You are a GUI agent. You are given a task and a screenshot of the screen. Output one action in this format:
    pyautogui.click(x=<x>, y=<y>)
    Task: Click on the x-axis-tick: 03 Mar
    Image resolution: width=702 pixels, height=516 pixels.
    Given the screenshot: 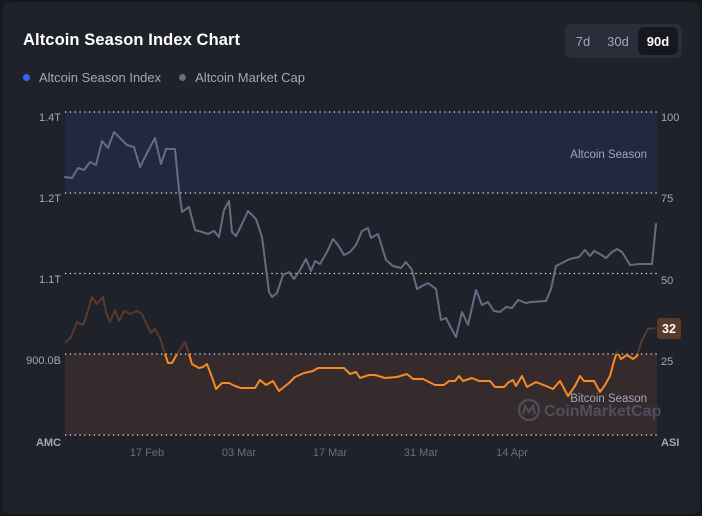 What is the action you would take?
    pyautogui.click(x=239, y=453)
    